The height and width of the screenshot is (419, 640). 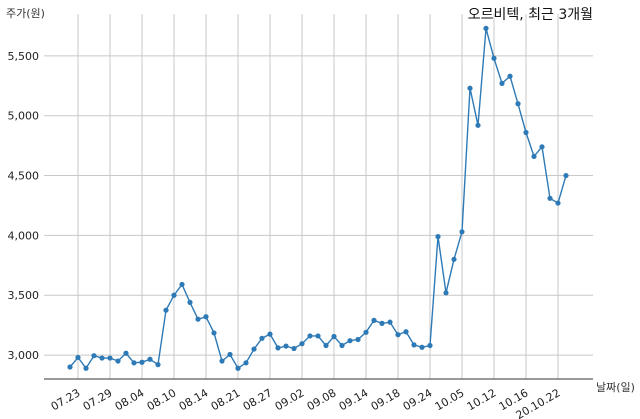 I want to click on x-tick-label: 10.12, so click(x=482, y=399).